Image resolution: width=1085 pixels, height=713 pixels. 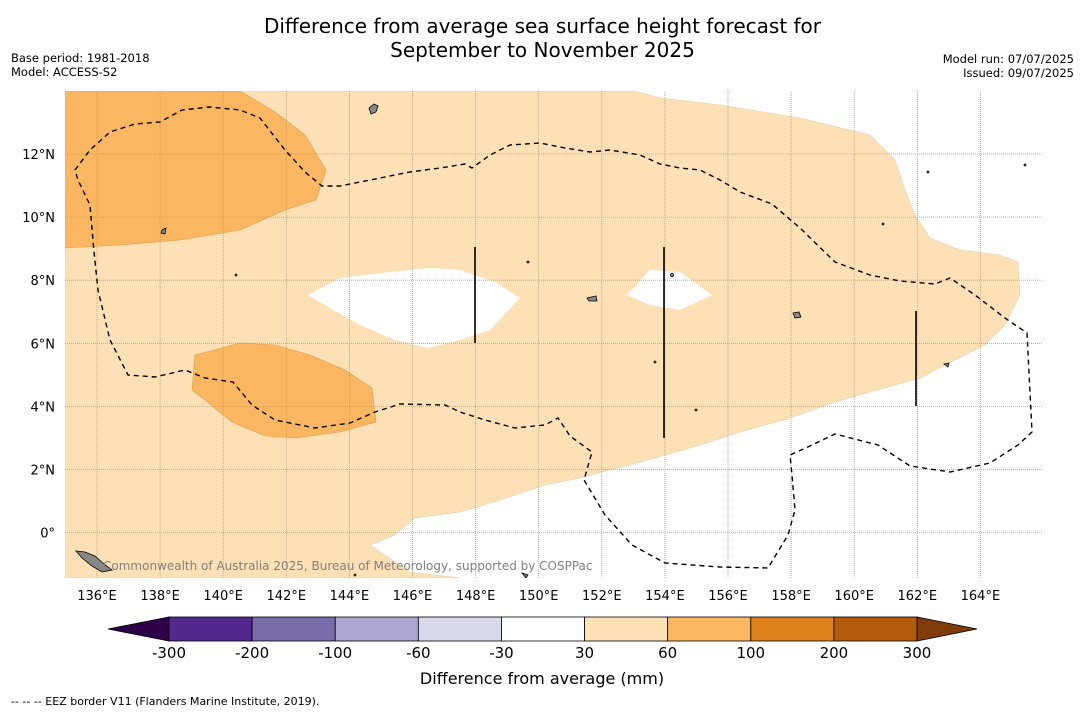 I want to click on lat-tick-label: 8°N, so click(x=43, y=281).